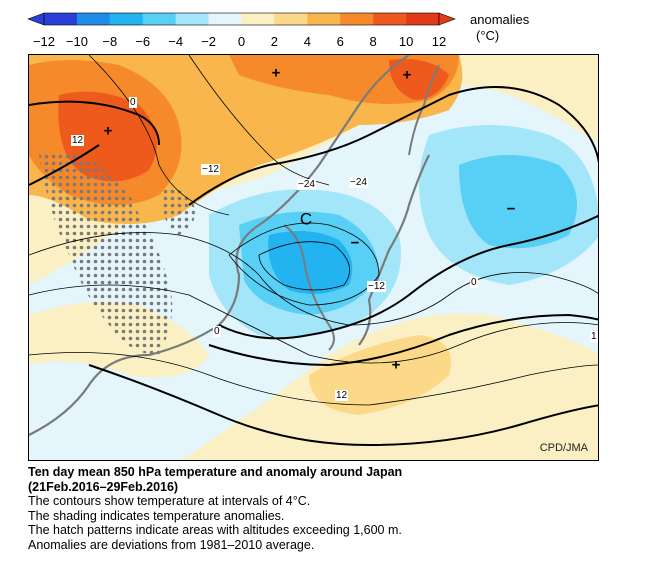  I want to click on high-terrain-hatch-west, so click(106, 253).